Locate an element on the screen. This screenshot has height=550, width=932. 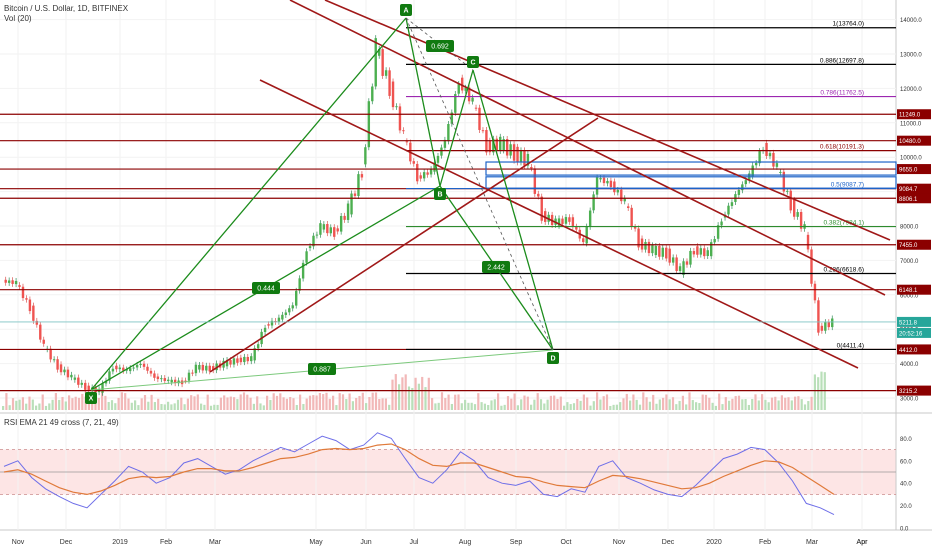
rsi-tick-label: 60.0 is located at coordinates (906, 462).